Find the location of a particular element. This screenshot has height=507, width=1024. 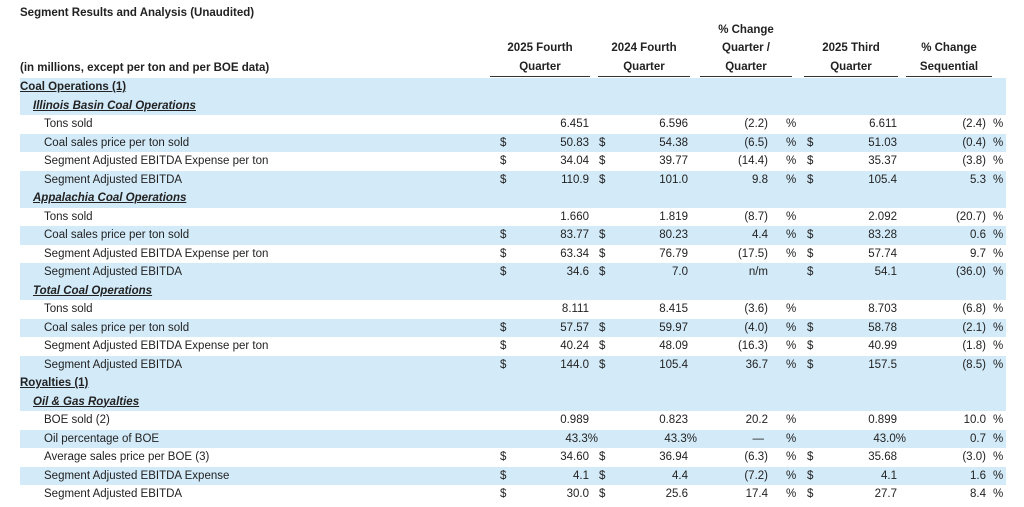

cell: 144.0 is located at coordinates (574, 364).